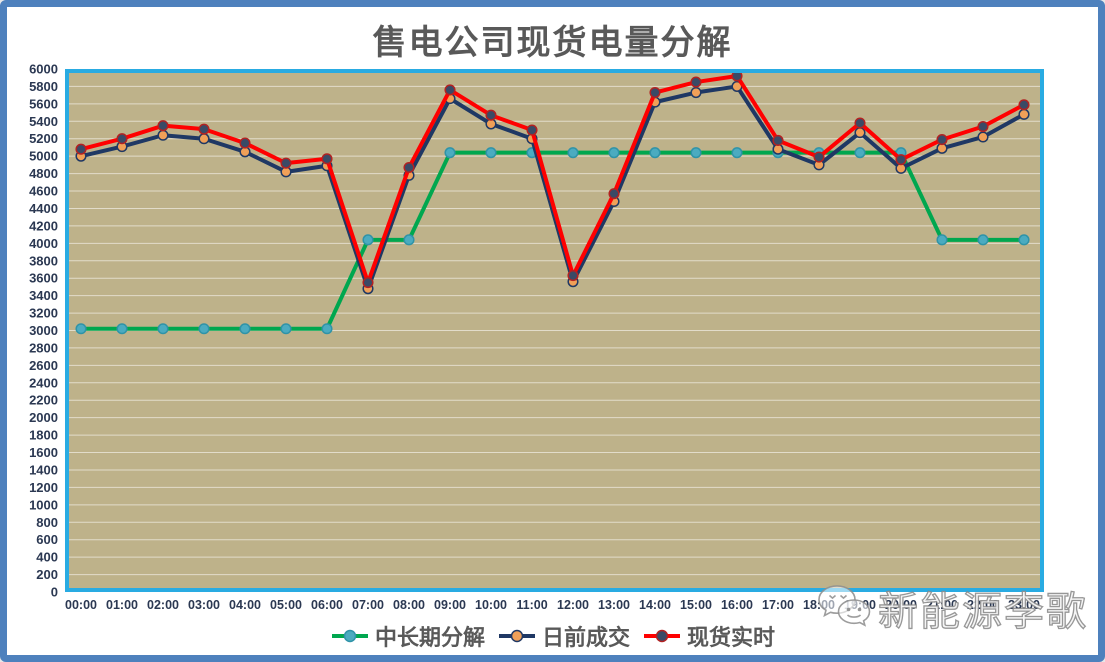  Describe the element at coordinates (43, 469) in the screenshot. I see `y-tick-label: 1400` at that location.